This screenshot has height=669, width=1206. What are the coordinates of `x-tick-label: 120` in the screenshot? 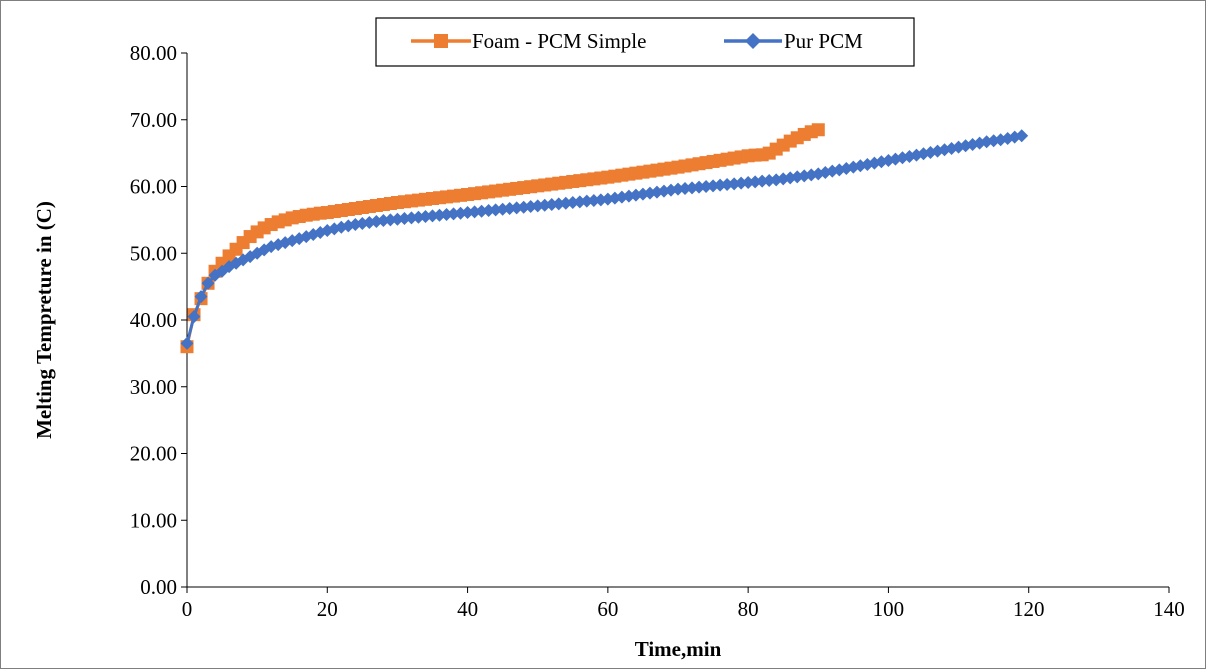 It's located at (1029, 609).